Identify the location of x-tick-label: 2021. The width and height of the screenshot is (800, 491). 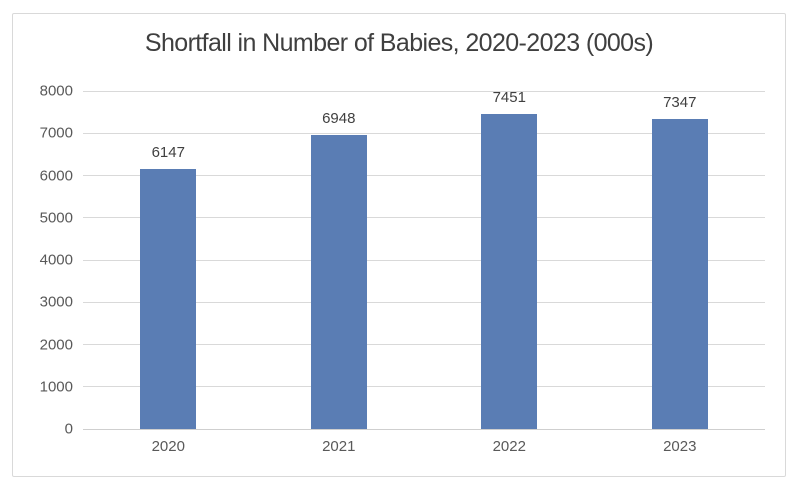
(339, 446).